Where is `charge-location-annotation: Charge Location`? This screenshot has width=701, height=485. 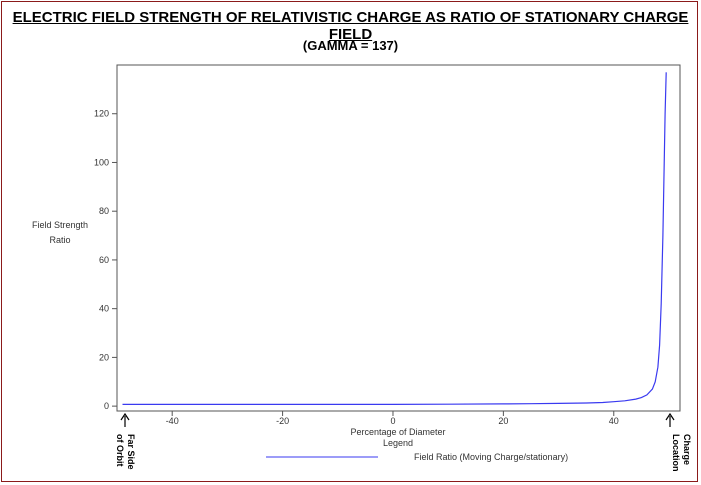 charge-location-annotation: Charge Location is located at coordinates (678, 442).